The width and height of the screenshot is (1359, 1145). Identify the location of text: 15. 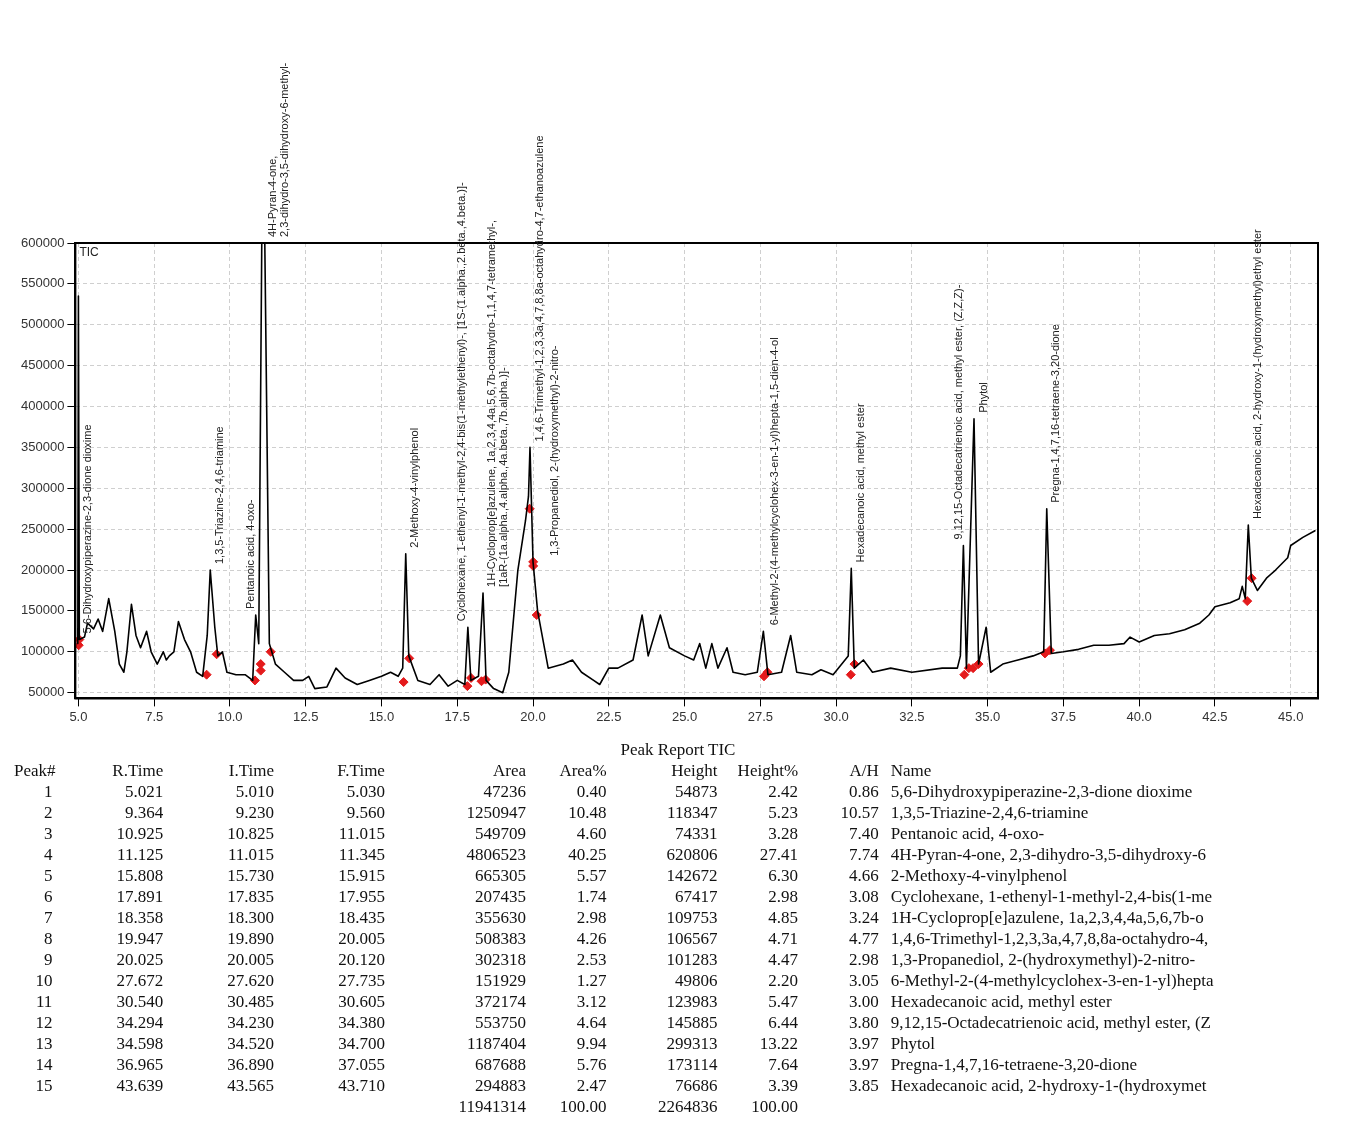
(44, 1085).